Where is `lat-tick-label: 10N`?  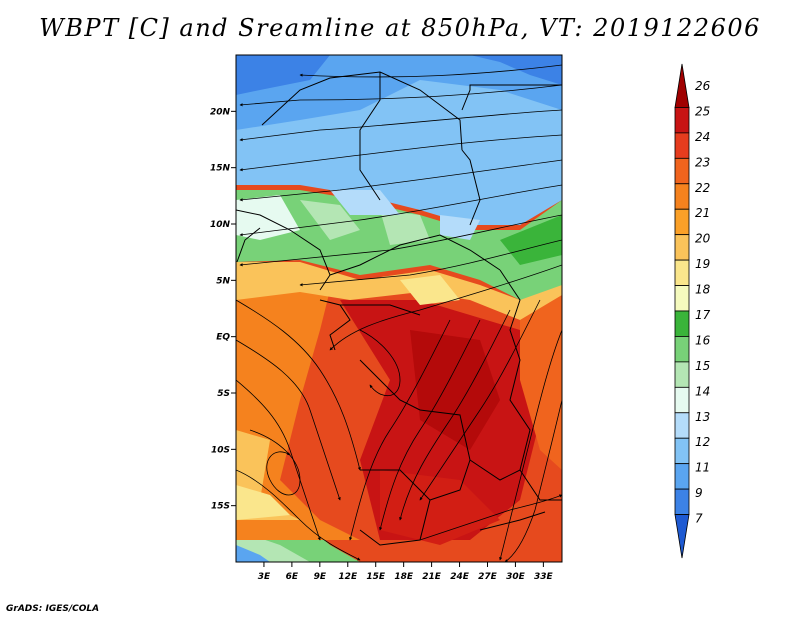
lat-tick-label: 10N is located at coordinates (220, 225).